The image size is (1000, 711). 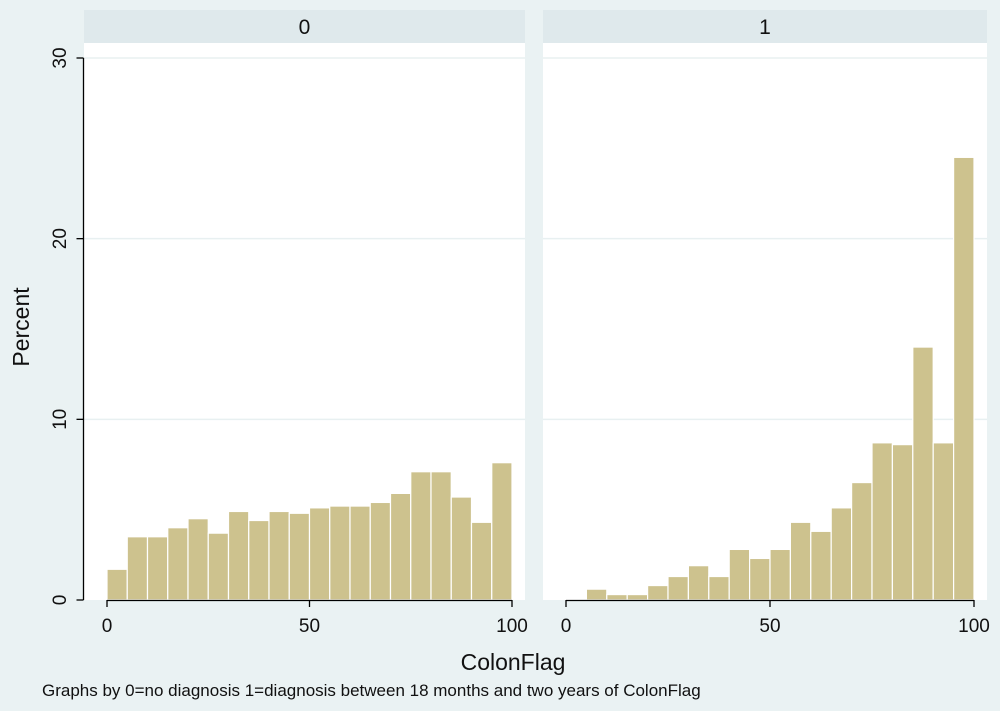 What do you see at coordinates (513, 662) in the screenshot?
I see `x-axis-title: ColonFlag` at bounding box center [513, 662].